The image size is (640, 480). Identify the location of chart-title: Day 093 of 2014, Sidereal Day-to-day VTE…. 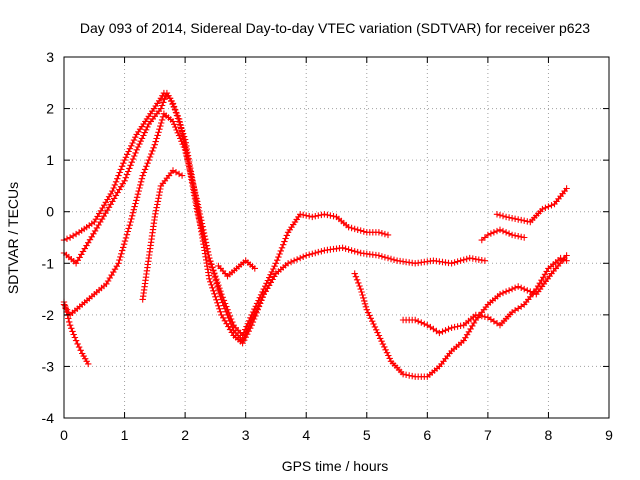
(335, 28).